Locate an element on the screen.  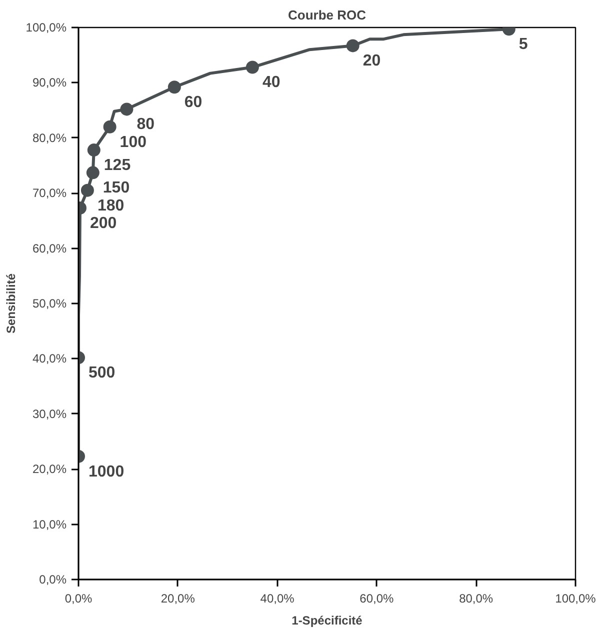
y-tick-label: 30,0% is located at coordinates (49, 413).